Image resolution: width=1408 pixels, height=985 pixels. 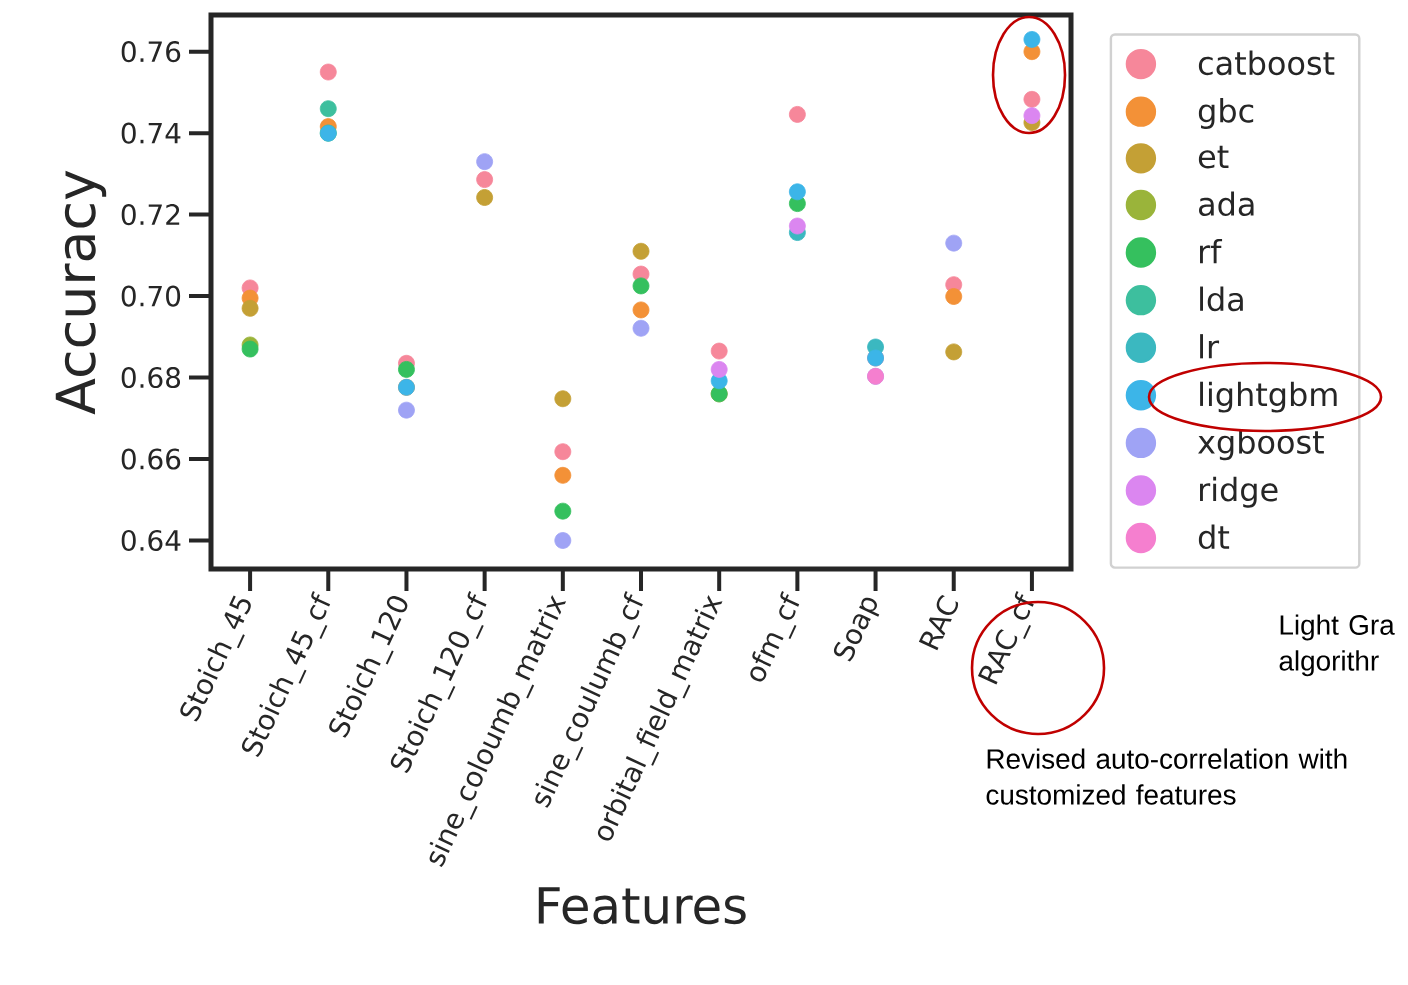 What do you see at coordinates (151, 459) in the screenshot?
I see `y-tick-label: 0.66` at bounding box center [151, 459].